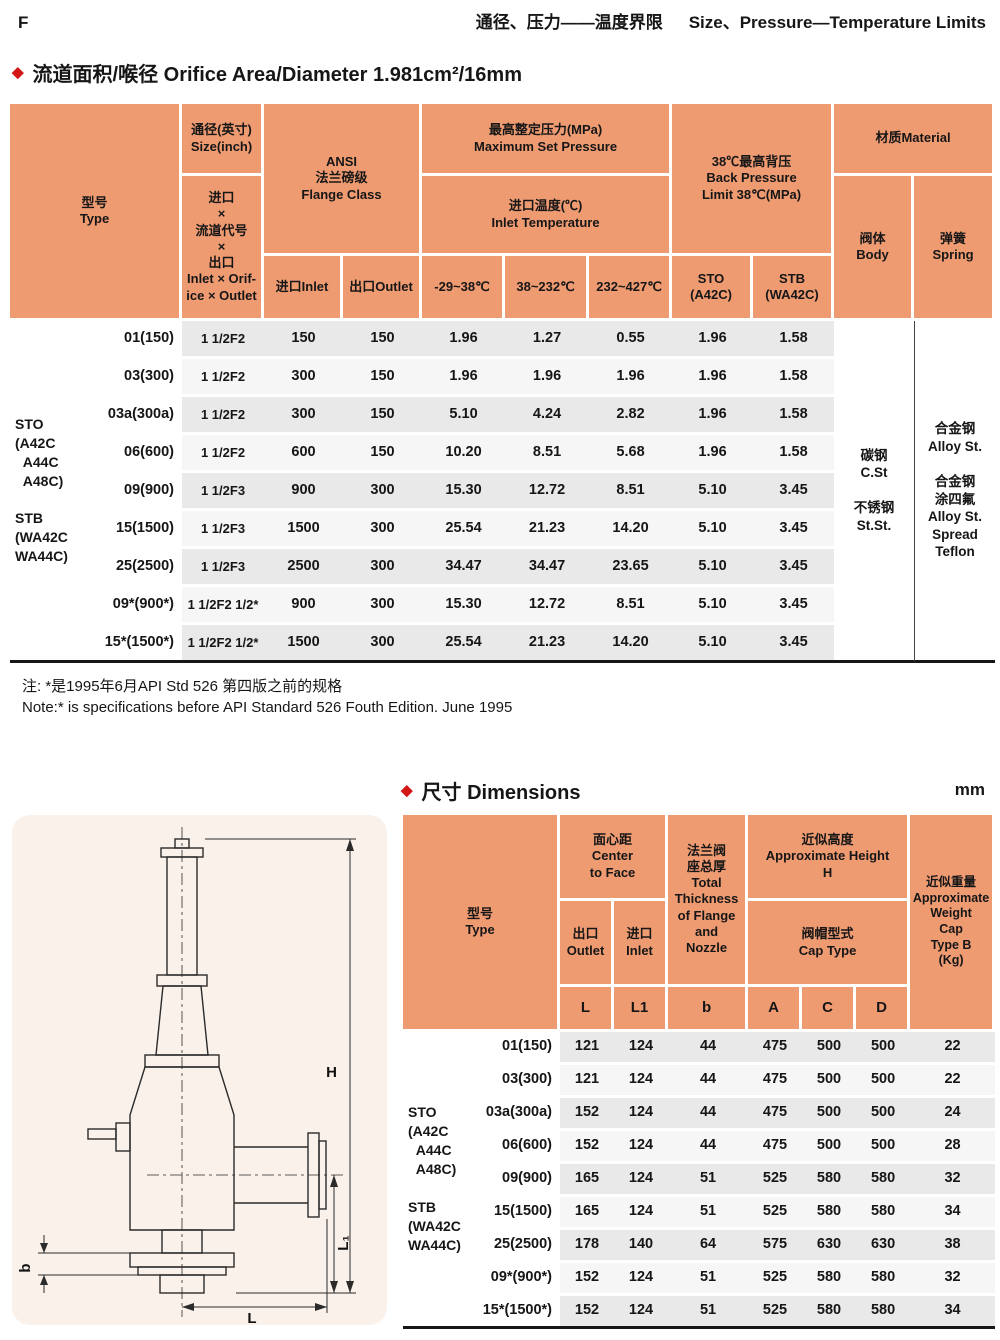 The image size is (1000, 1340). I want to click on valve-diagram-panel: H L₁ L, so click(199, 1070).